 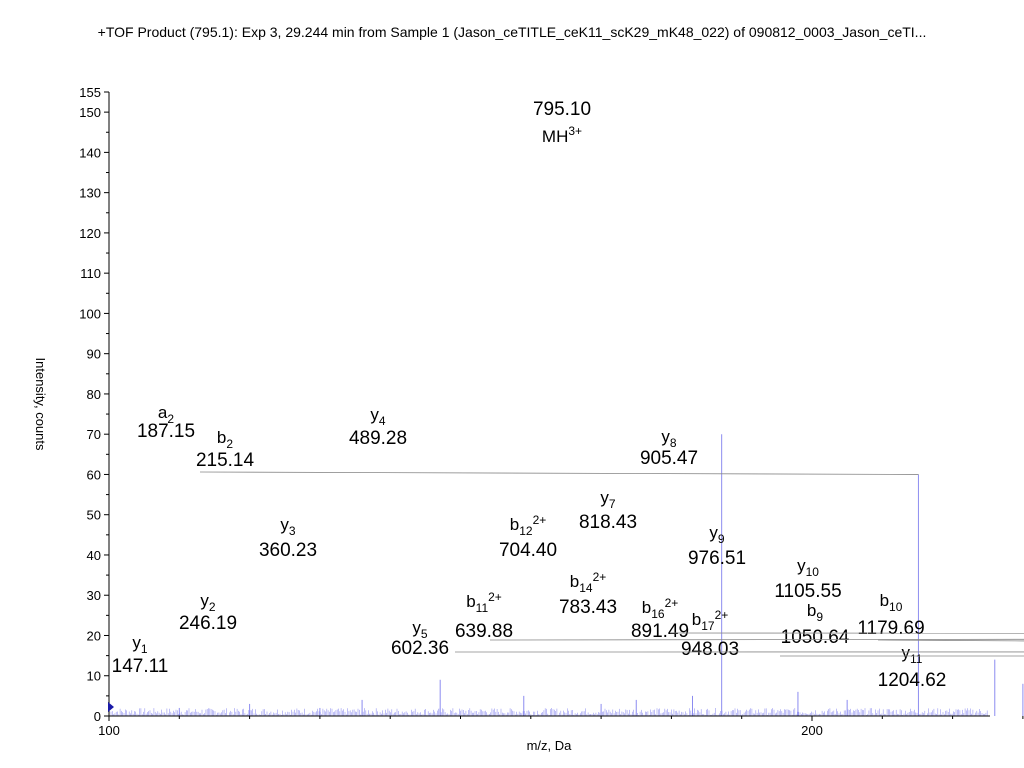 What do you see at coordinates (90, 112) in the screenshot?
I see `y-tick-label: 150` at bounding box center [90, 112].